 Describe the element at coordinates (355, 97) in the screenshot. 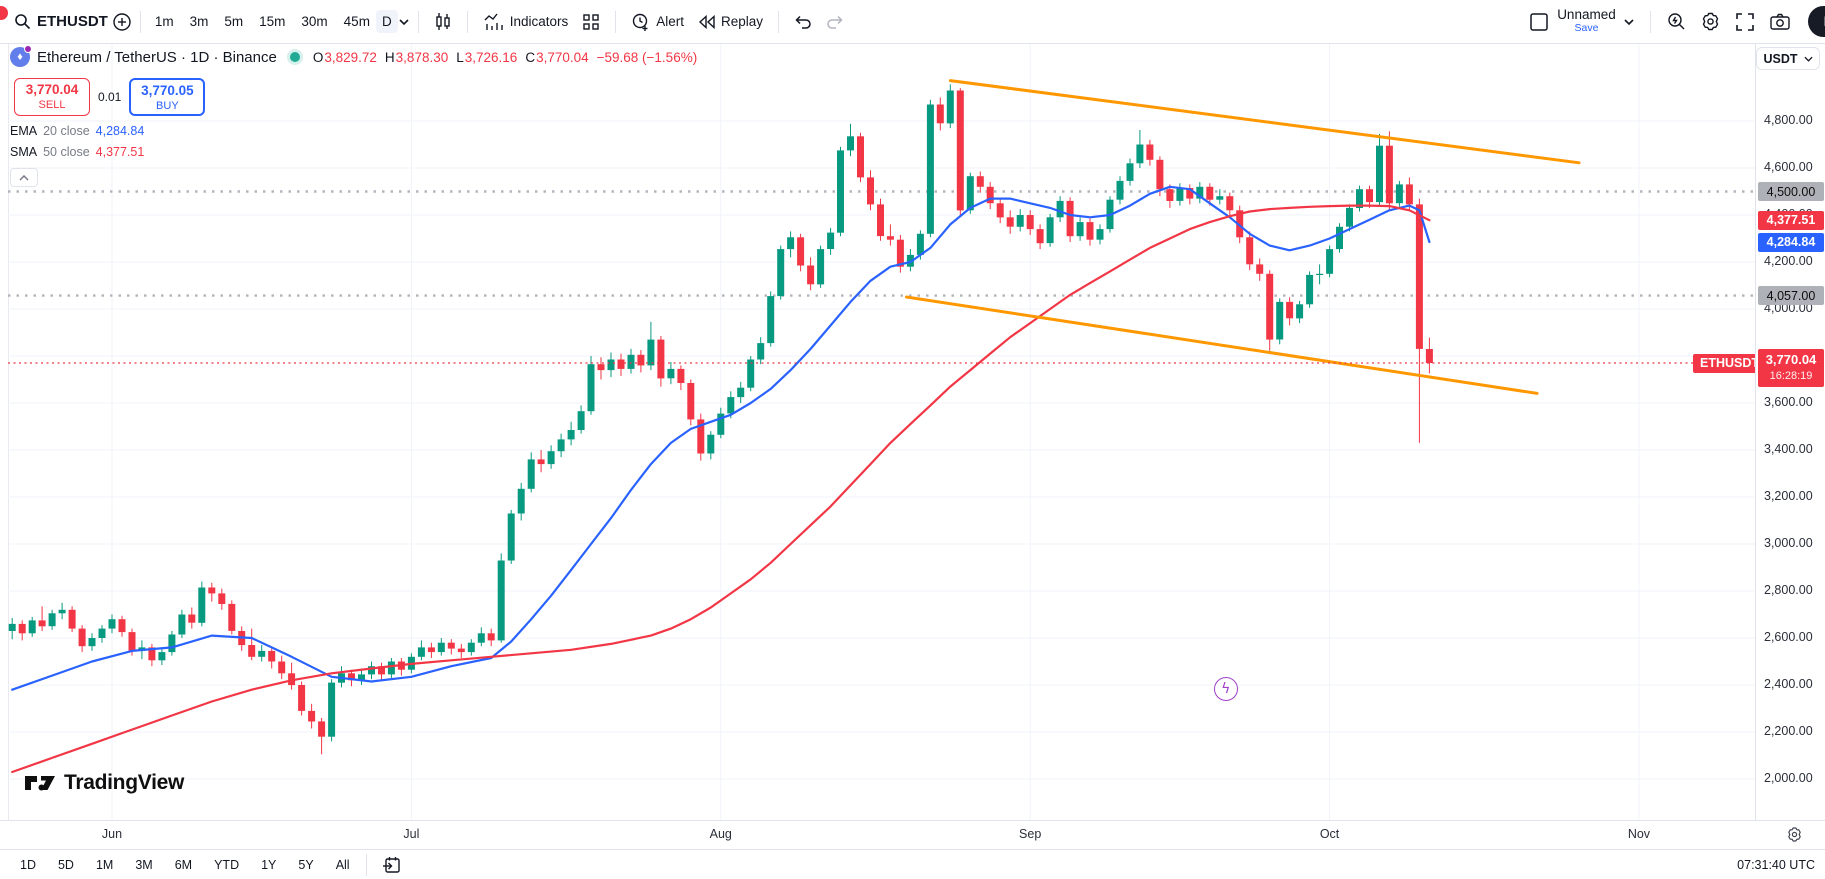

I see `trade-panel: 3,770.04 SELL 0.01 3,770.05 BUY` at that location.